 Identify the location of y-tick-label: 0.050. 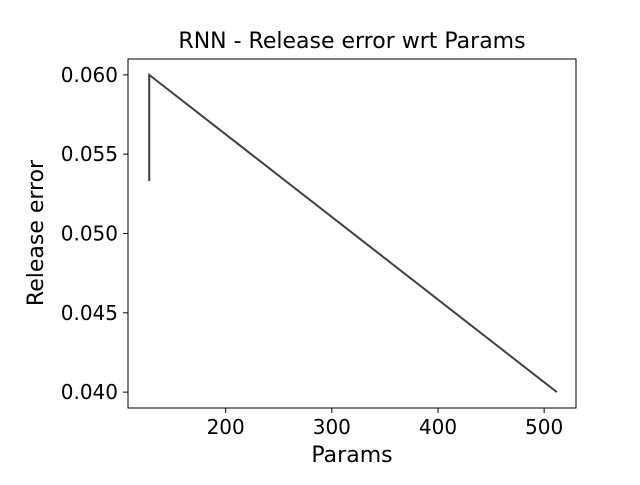
(89, 234).